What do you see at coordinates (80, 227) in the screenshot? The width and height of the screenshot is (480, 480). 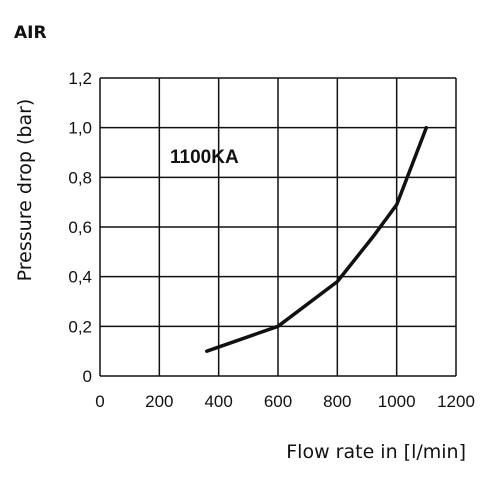 I see `y-tick-label: 0,6` at bounding box center [80, 227].